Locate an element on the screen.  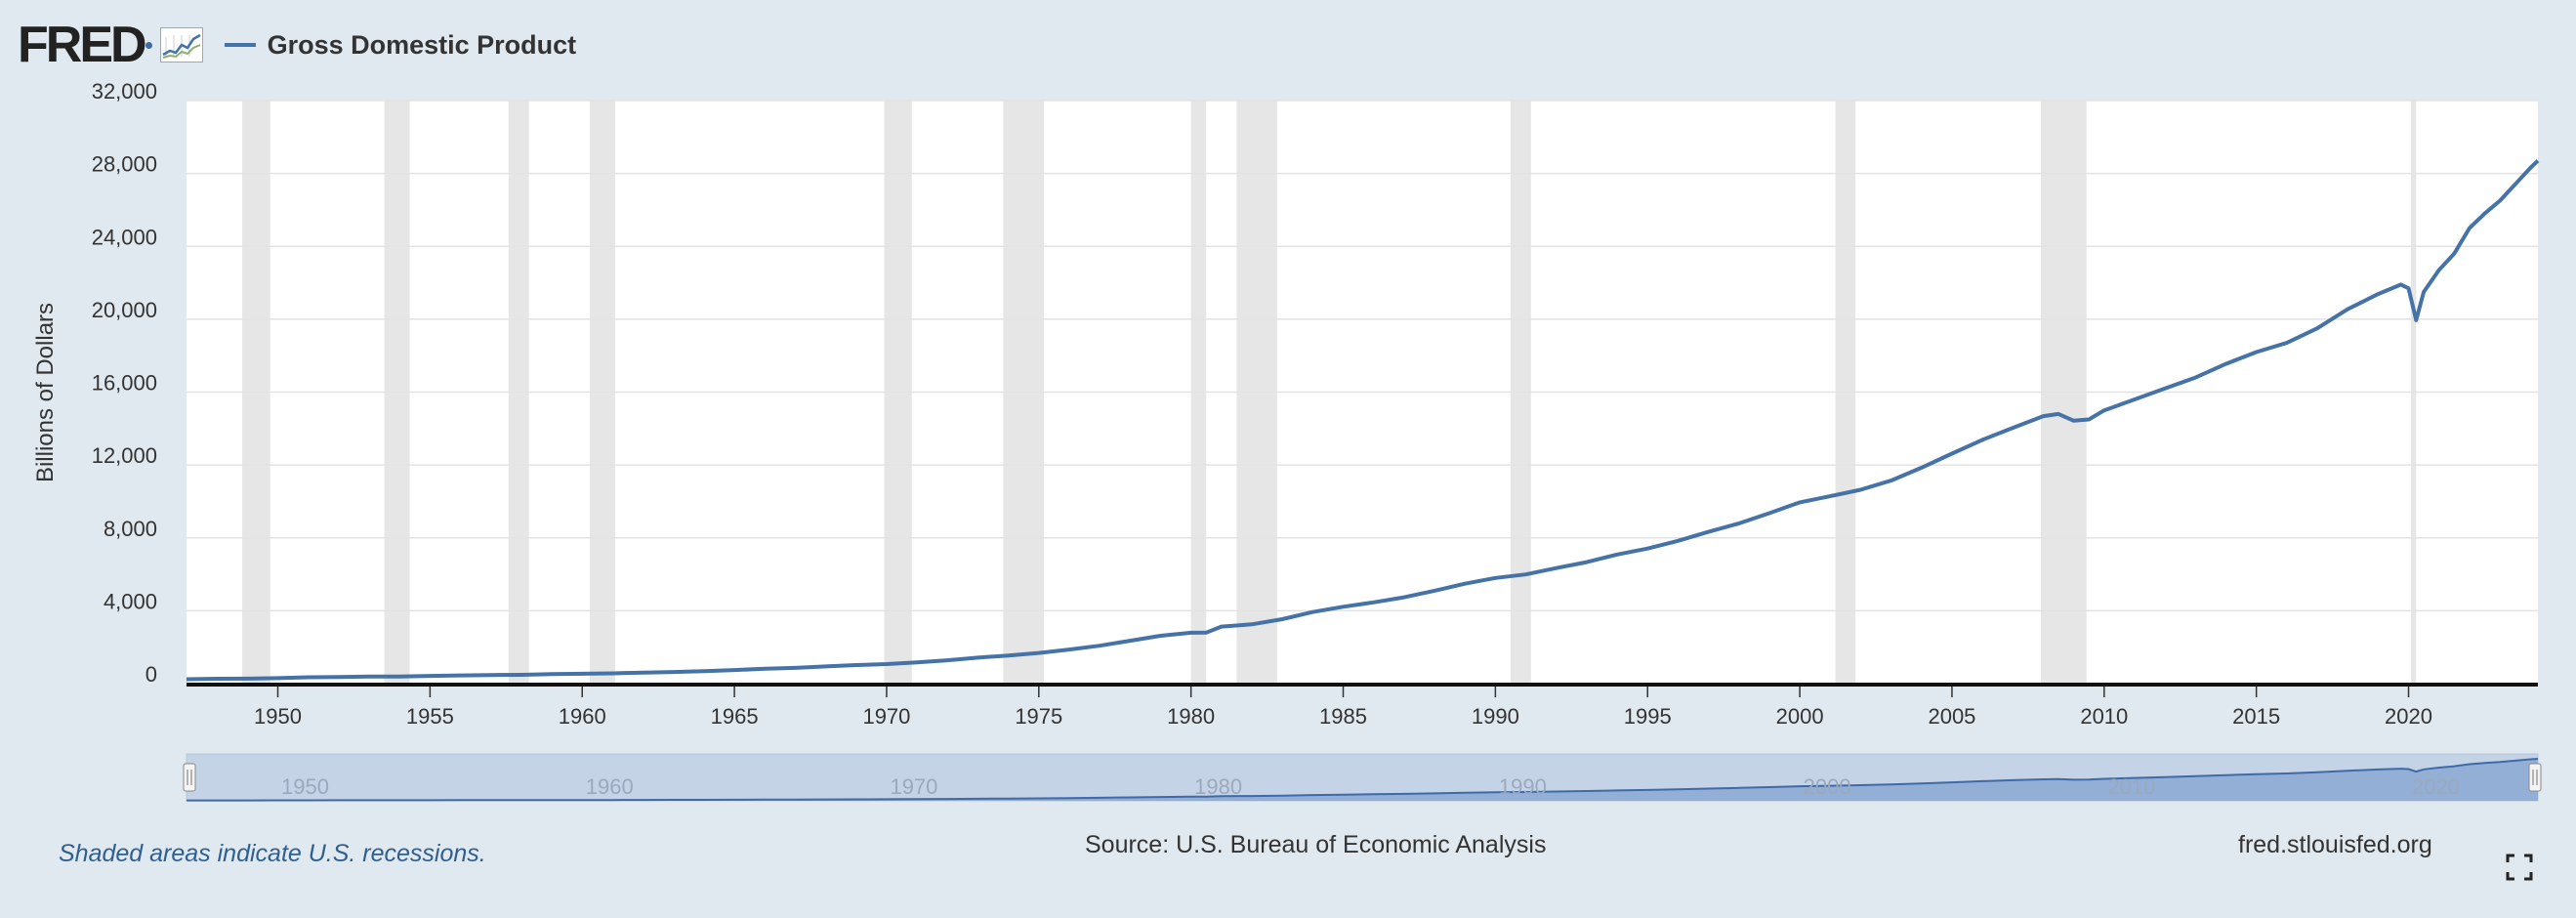
x-tick-label: 1995 is located at coordinates (1648, 716).